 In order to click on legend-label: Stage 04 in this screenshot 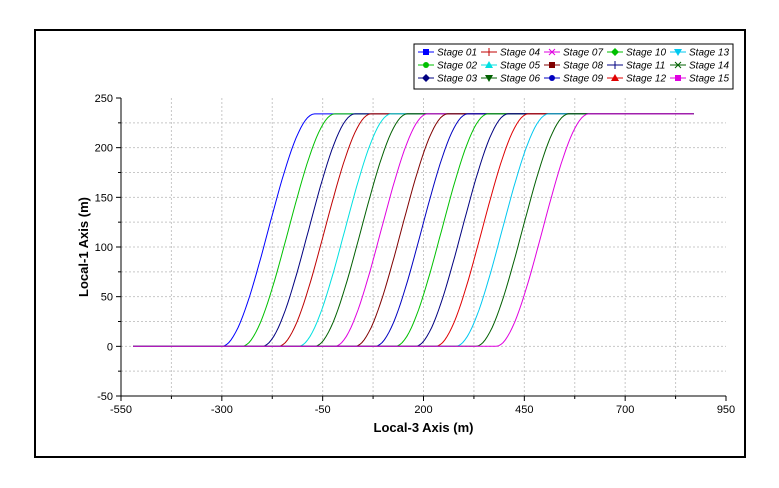, I will do `click(520, 53)`.